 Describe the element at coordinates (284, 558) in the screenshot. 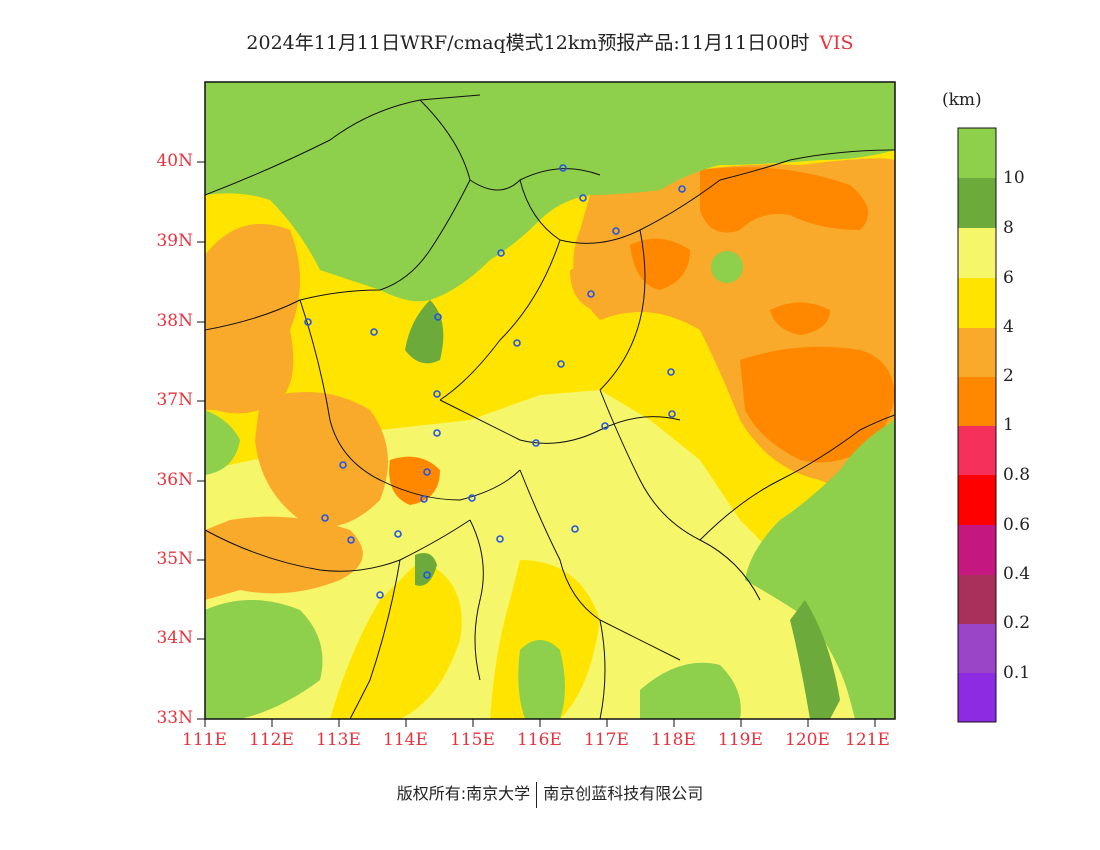

I see `field-orange-sw2` at that location.